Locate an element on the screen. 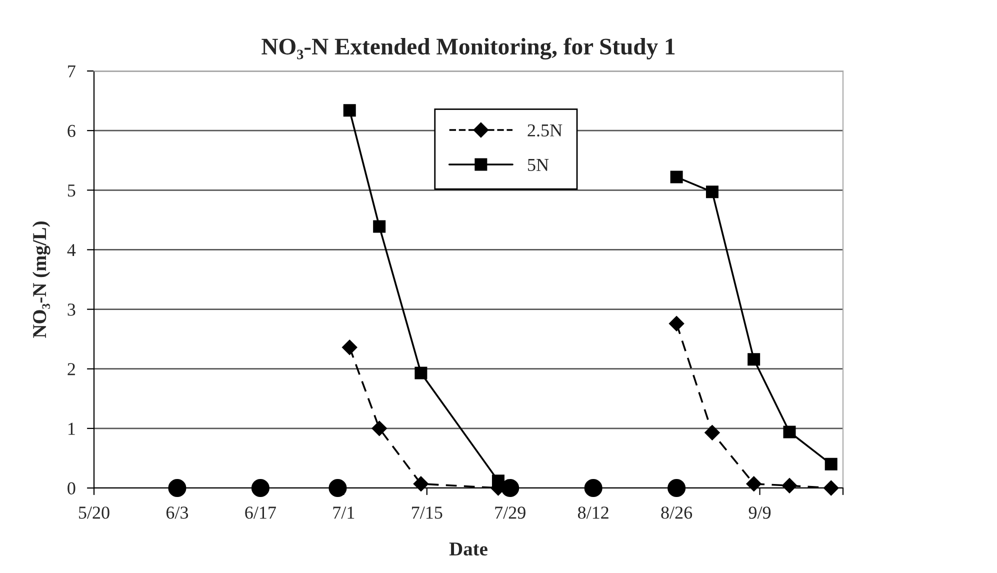 The height and width of the screenshot is (573, 997). legend-label: 5N is located at coordinates (538, 165).